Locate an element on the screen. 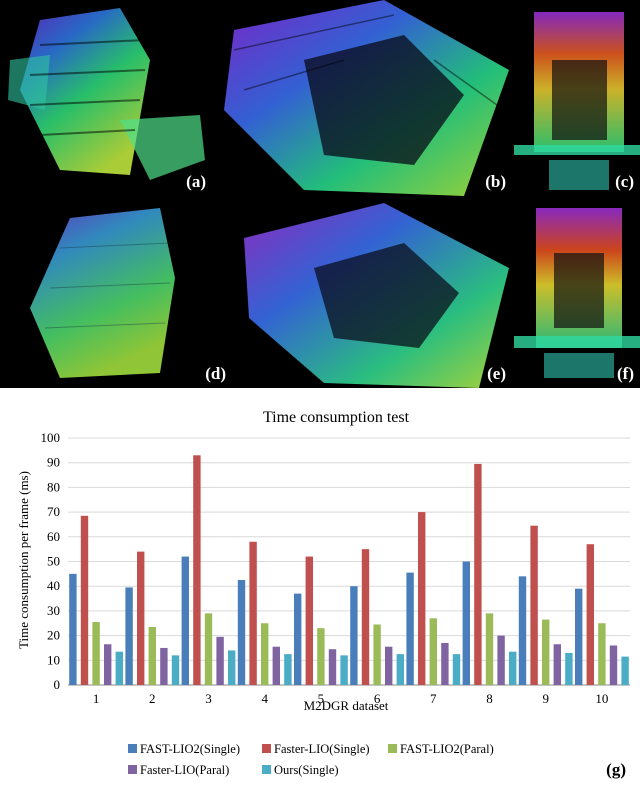 Image resolution: width=640 pixels, height=788 pixels. x-tick-label: 6 is located at coordinates (377, 698).